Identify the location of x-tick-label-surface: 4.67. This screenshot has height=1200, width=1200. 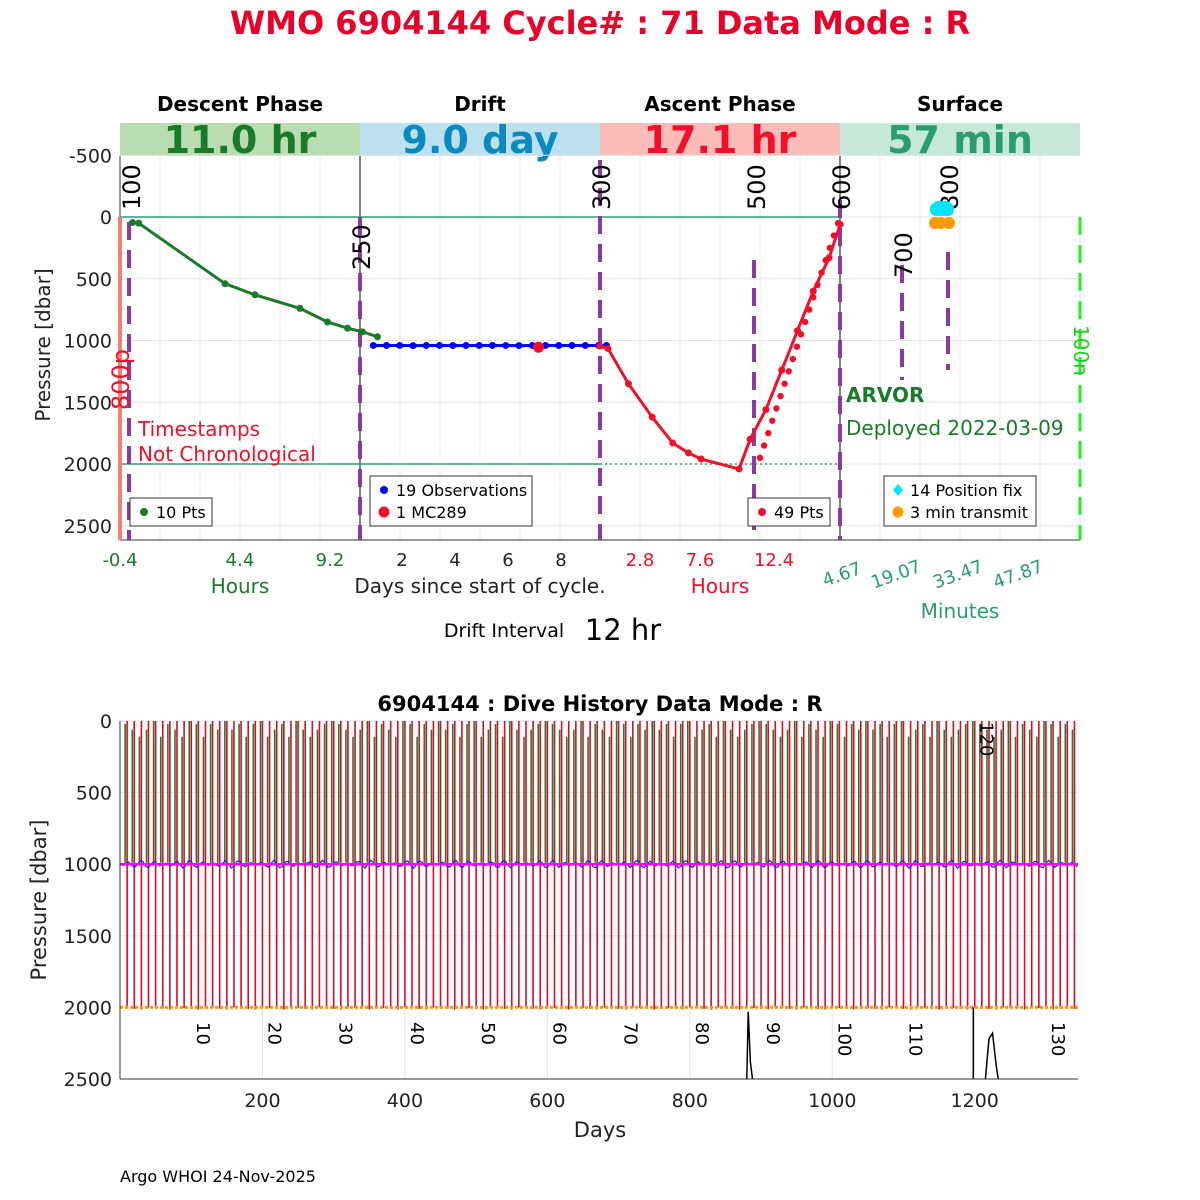
(842, 574).